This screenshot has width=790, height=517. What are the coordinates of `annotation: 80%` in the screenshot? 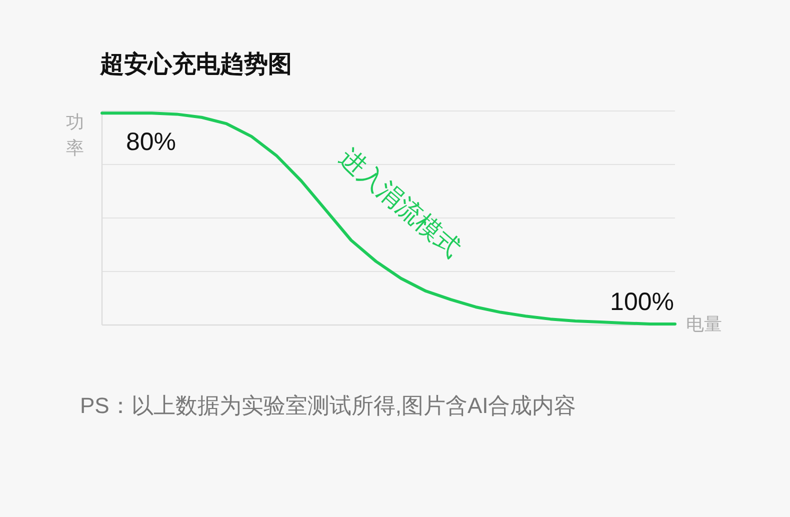 It's located at (151, 142).